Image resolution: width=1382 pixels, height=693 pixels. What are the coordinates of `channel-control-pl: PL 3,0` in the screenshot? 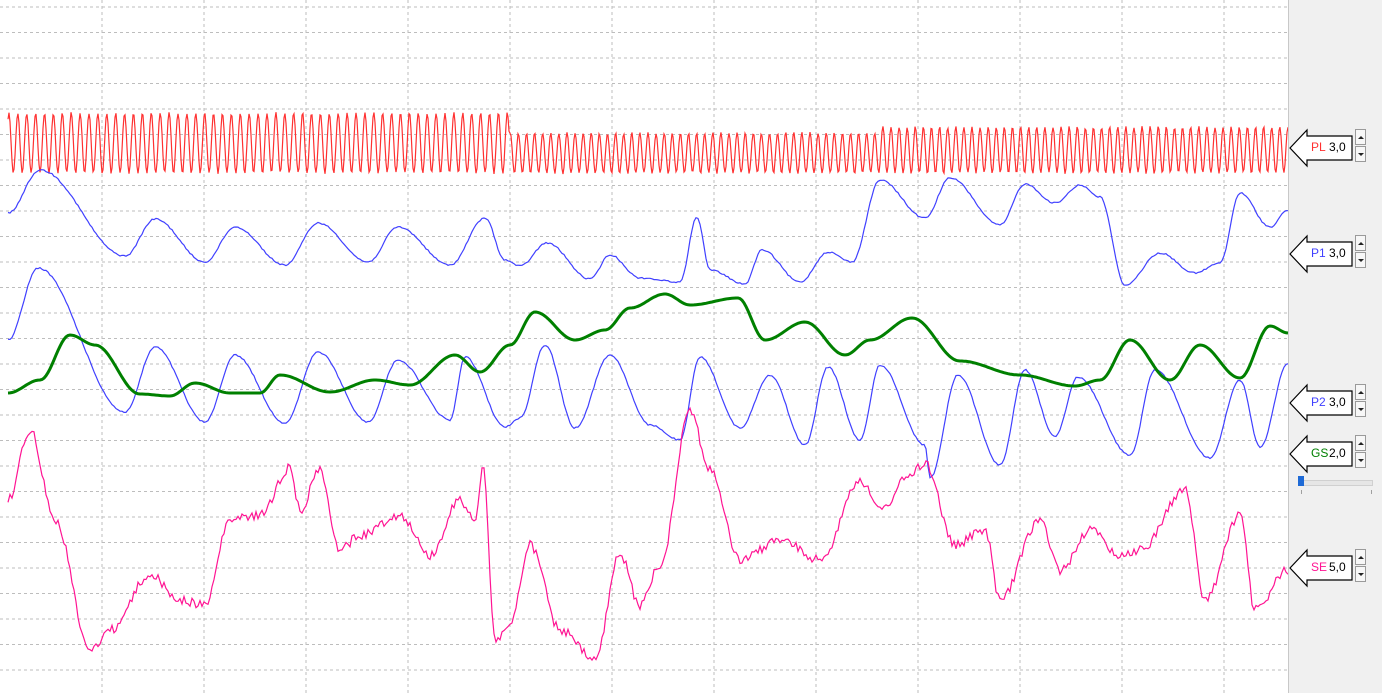 It's located at (1335, 148).